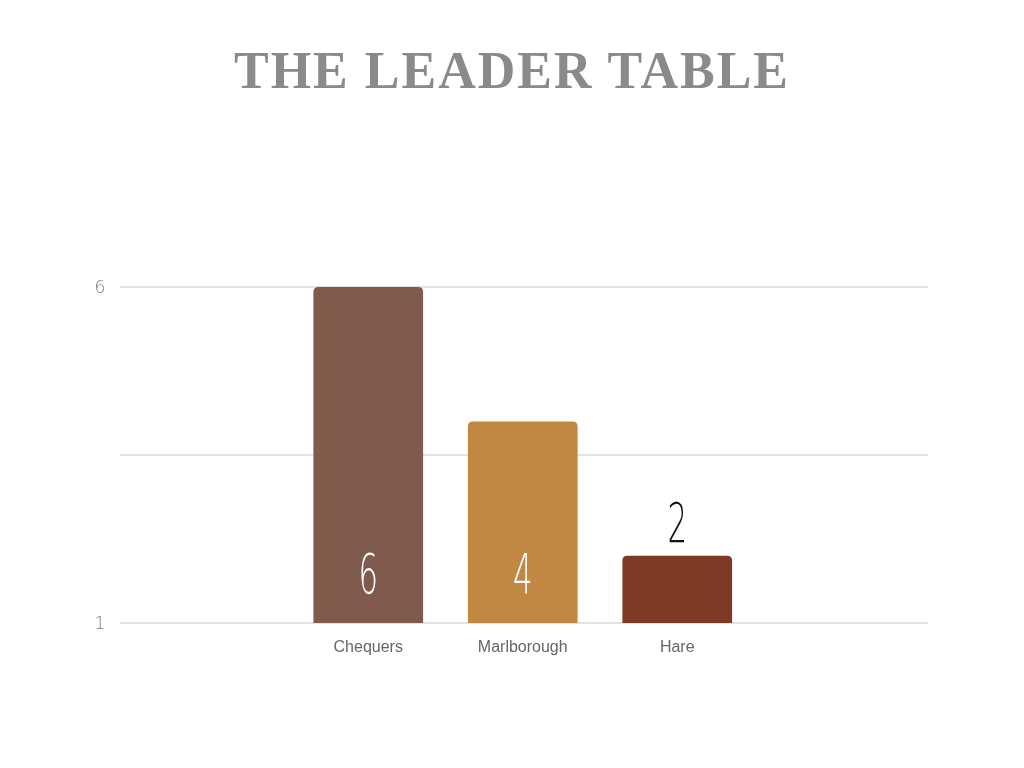 The width and height of the screenshot is (1024, 768). Describe the element at coordinates (522, 573) in the screenshot. I see `data-label: 4` at that location.